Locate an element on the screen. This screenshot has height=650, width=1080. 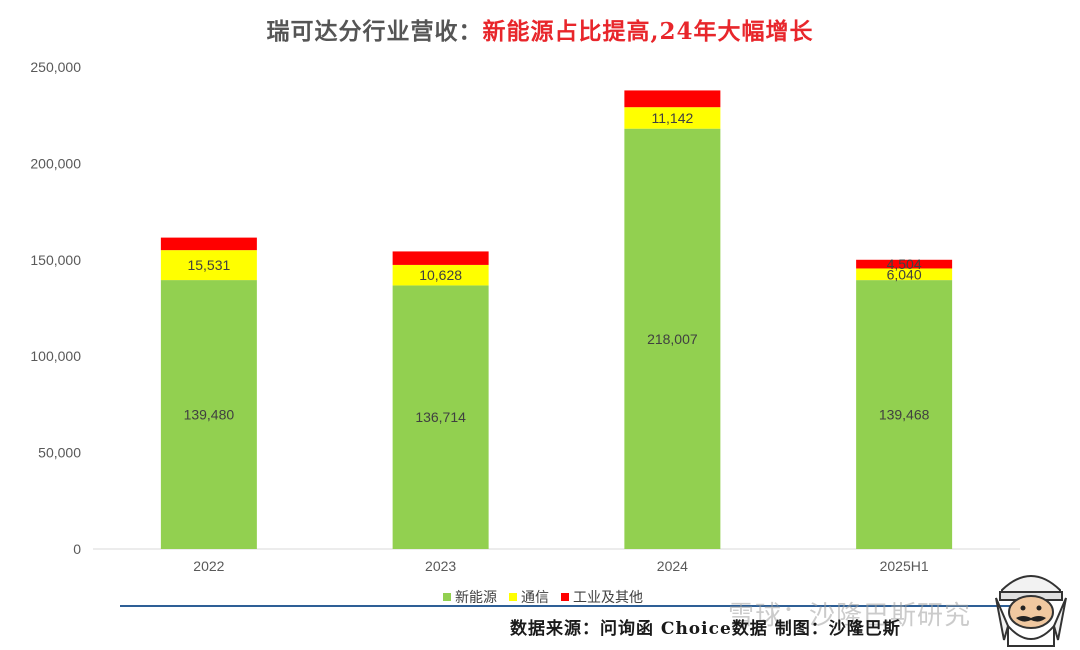
x-tick-label: 2022 is located at coordinates (208, 566).